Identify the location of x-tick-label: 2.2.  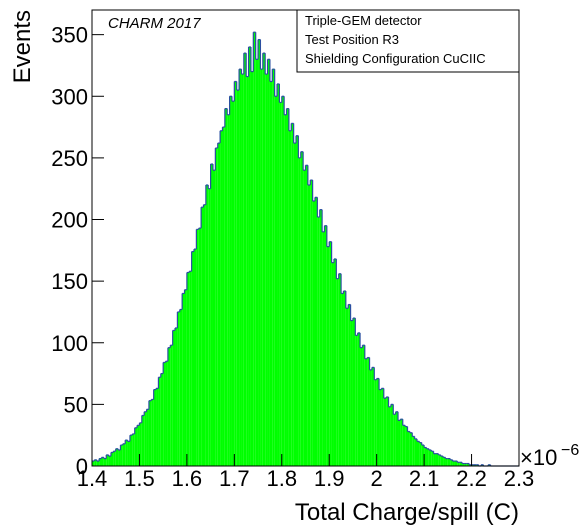
(471, 478).